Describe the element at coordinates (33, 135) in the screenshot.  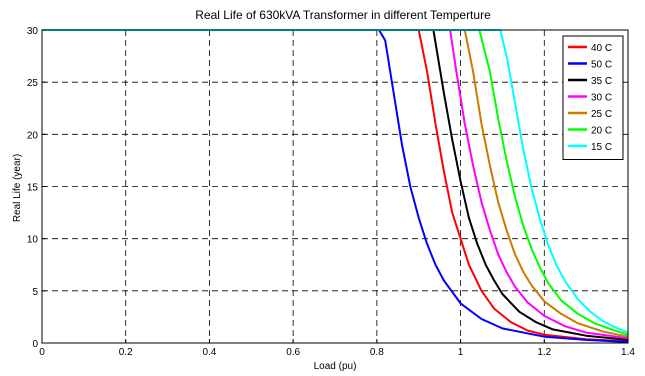
I see `y-tick-label: 20` at that location.